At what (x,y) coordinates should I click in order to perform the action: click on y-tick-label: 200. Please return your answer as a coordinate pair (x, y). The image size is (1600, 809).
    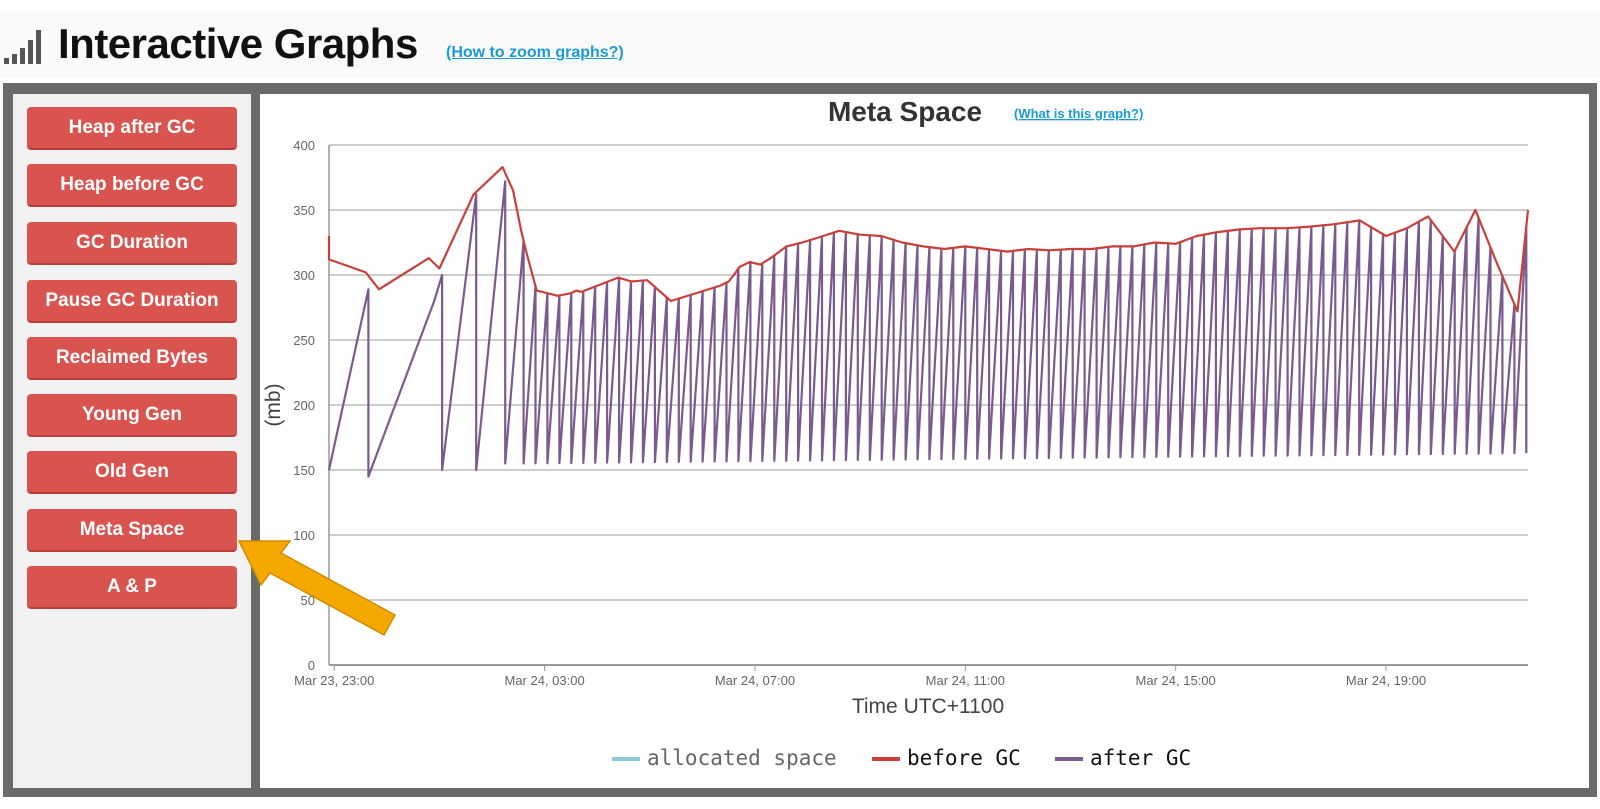
    Looking at the image, I should click on (304, 405).